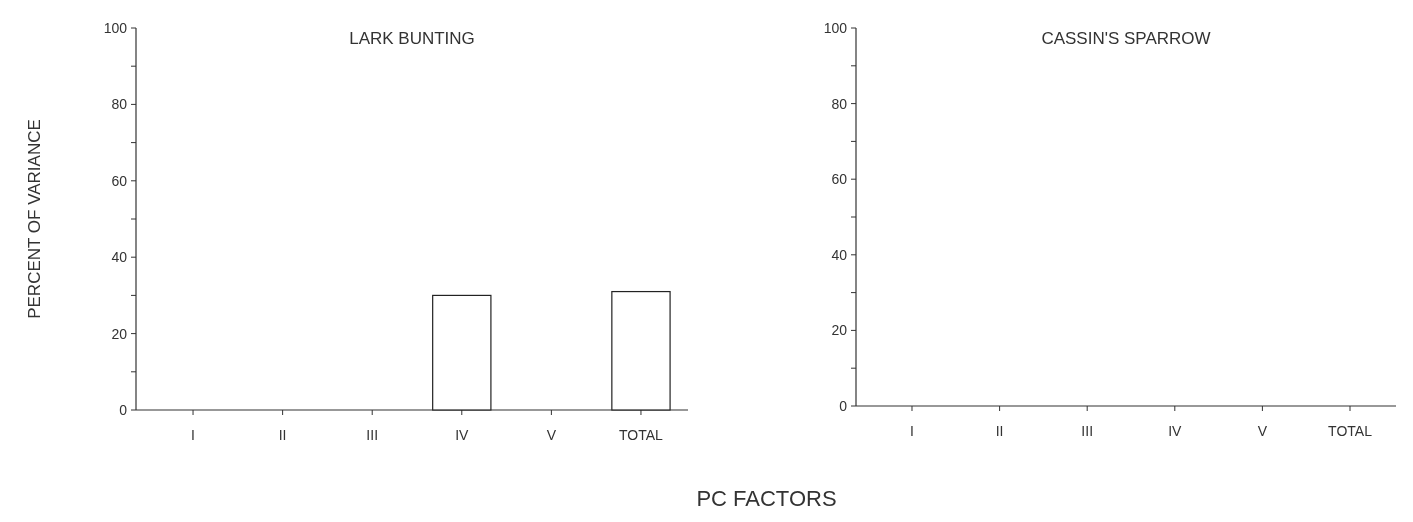 The height and width of the screenshot is (522, 1413). Describe the element at coordinates (412, 38) in the screenshot. I see `chart-title: LARK BUNTING` at that location.